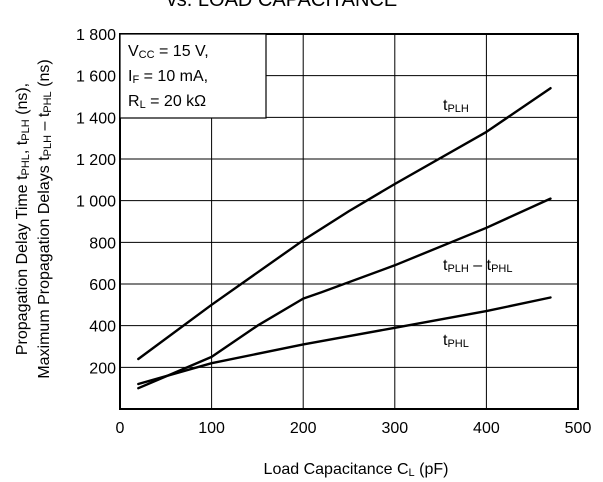 The height and width of the screenshot is (482, 603). I want to click on x-tick-label-1: 100, so click(211, 428).